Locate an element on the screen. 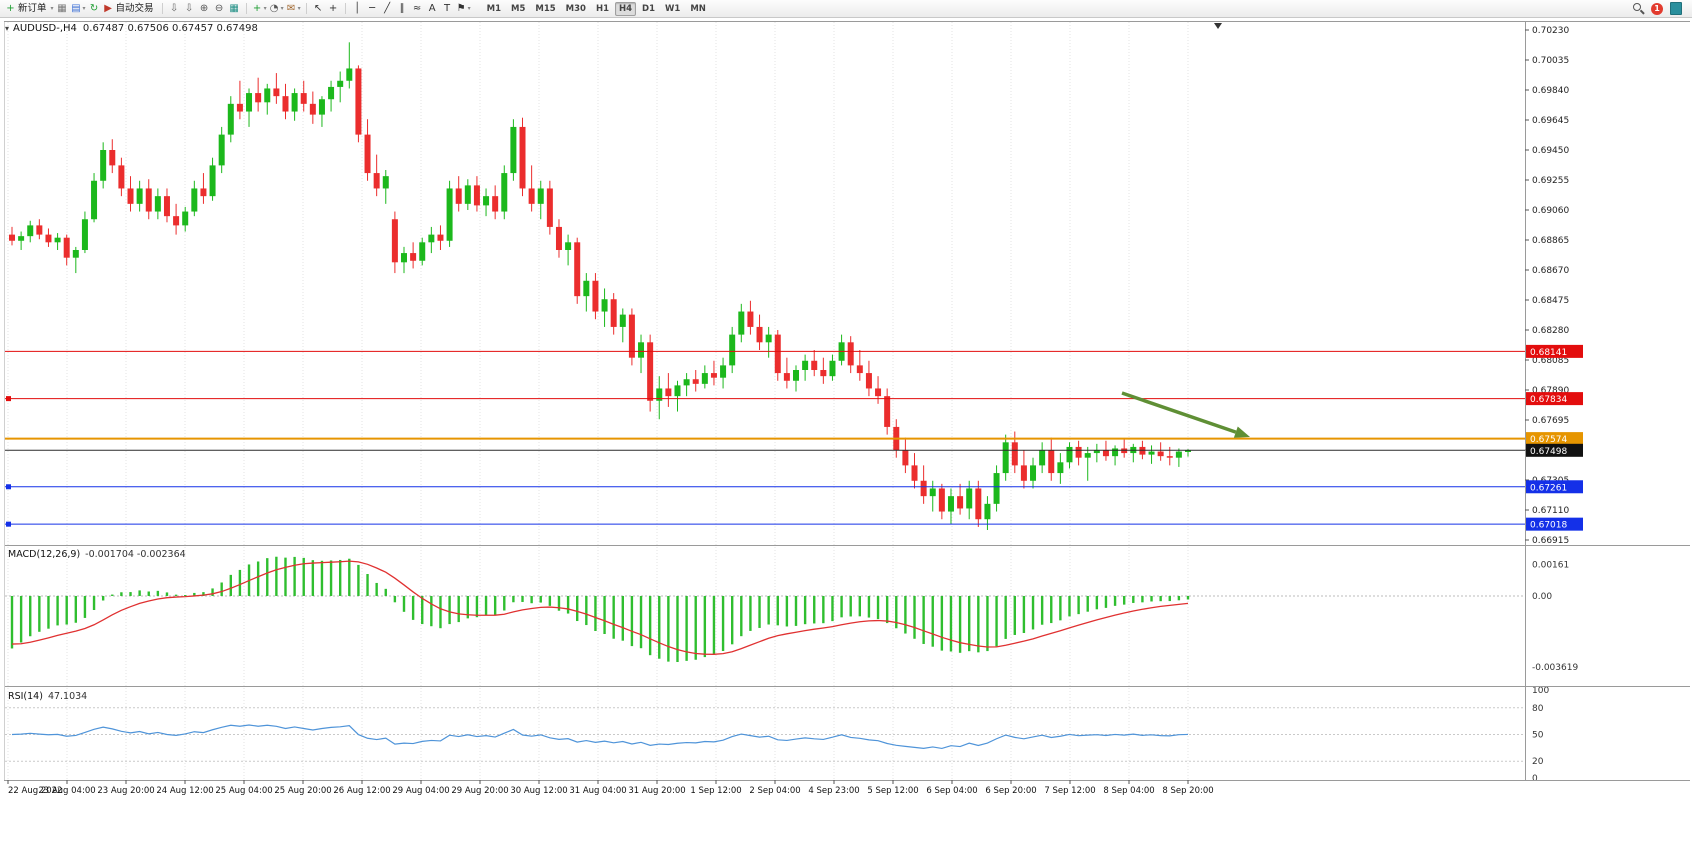 The height and width of the screenshot is (843, 1692). indicator-window-icon: ⇩ is located at coordinates (189, 8).